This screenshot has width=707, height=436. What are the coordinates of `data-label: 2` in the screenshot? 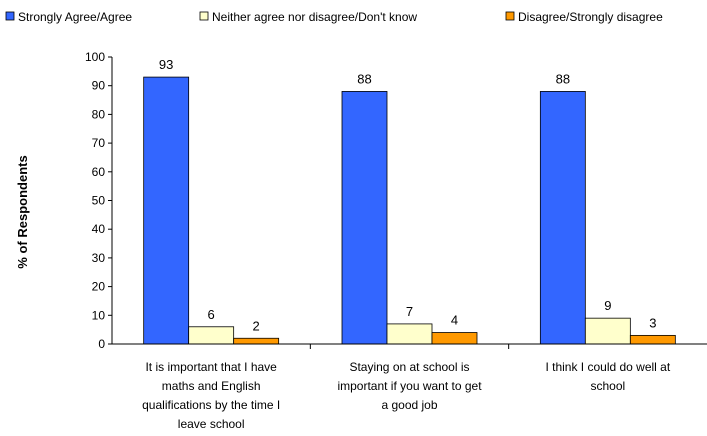 It's located at (256, 325).